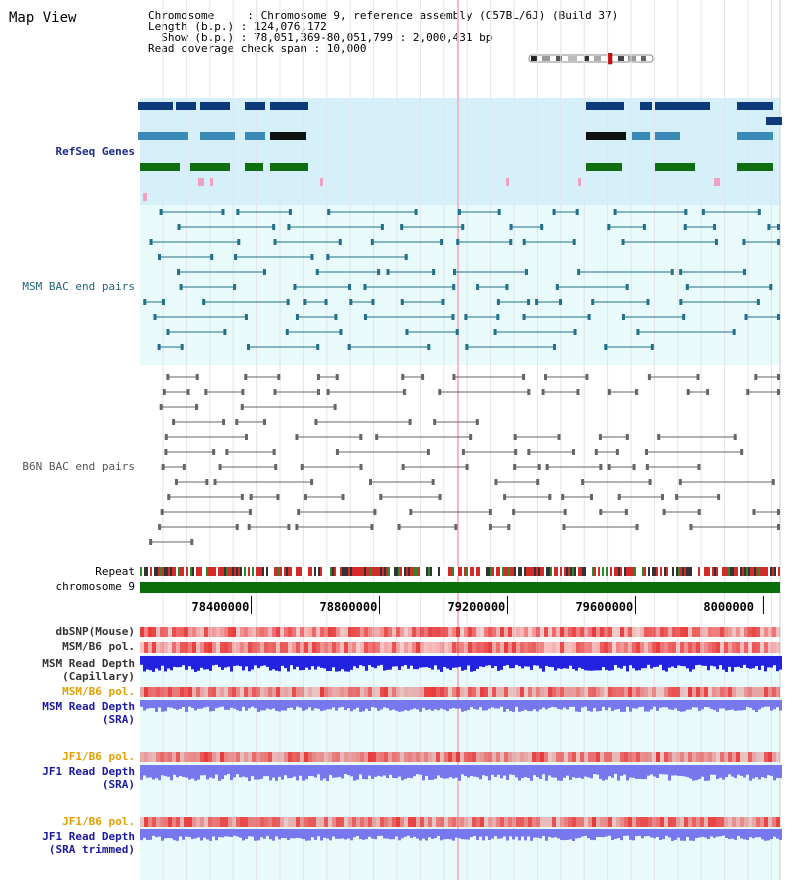 Image resolution: width=800 pixels, height=880 pixels. I want to click on track-label-chromosome: chromosome 9, so click(95, 586).